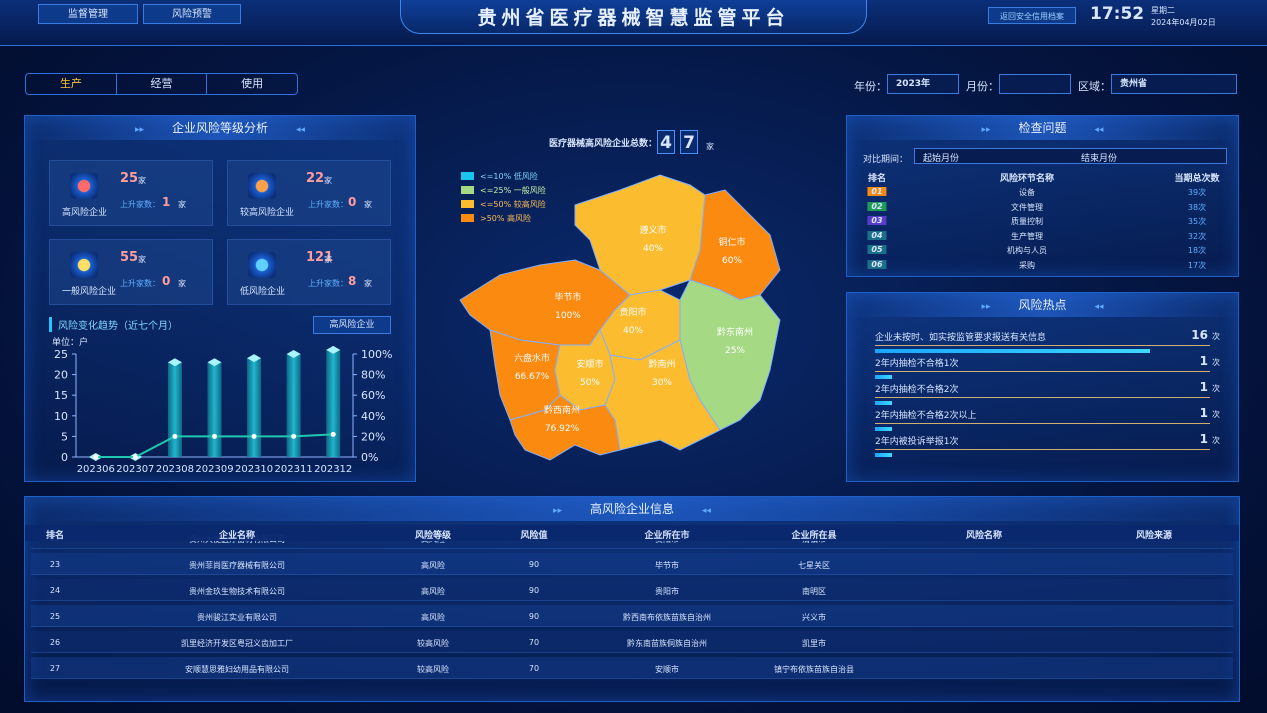  I want to click on panel-title: 企业风险等级分析, so click(220, 128).